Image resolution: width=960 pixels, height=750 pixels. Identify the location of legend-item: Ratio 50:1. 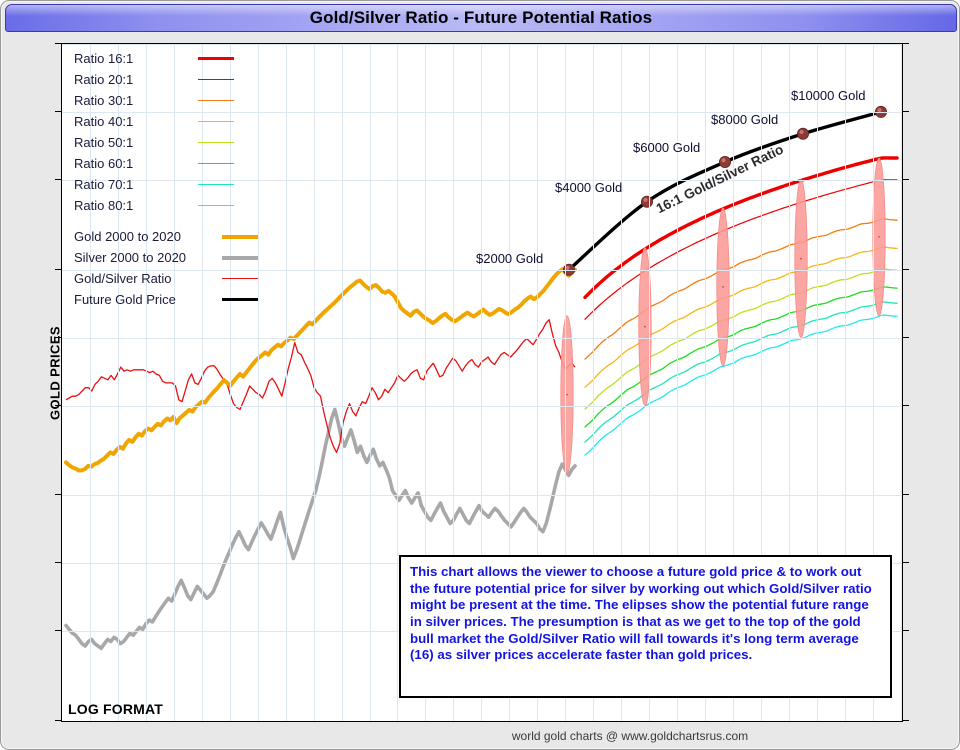
(166, 142).